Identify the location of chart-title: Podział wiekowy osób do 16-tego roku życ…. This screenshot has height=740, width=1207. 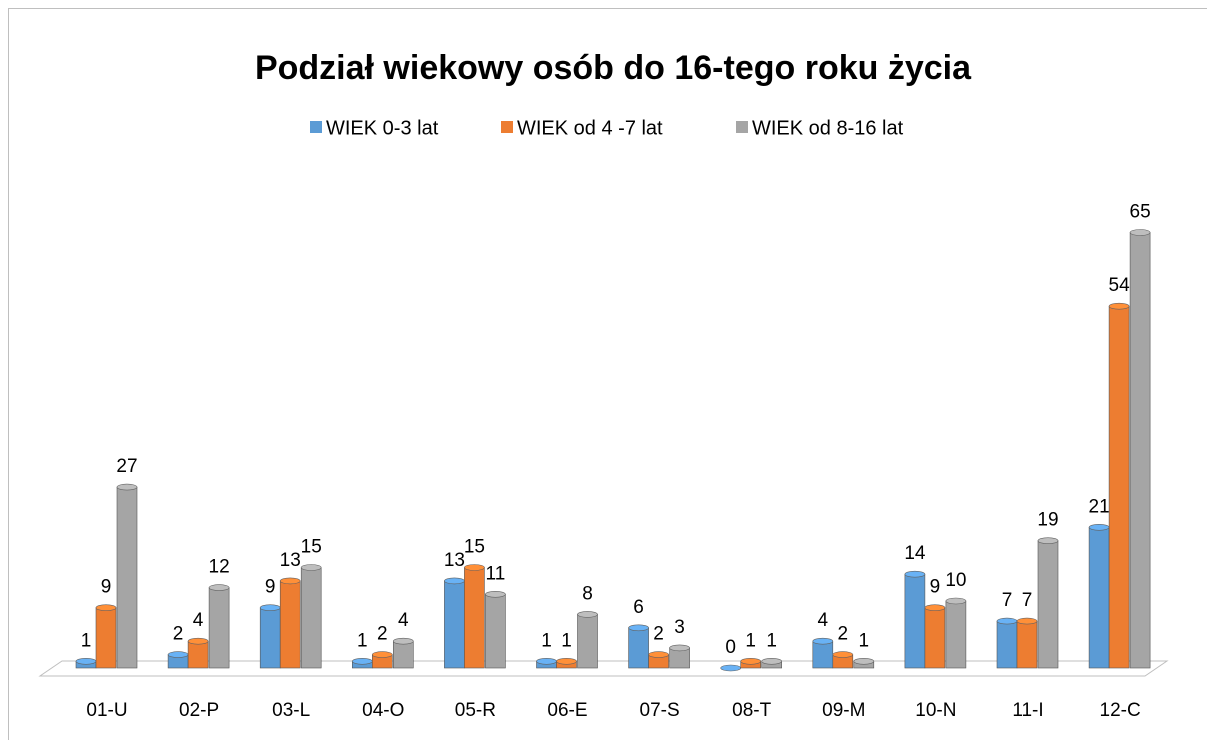
(613, 68).